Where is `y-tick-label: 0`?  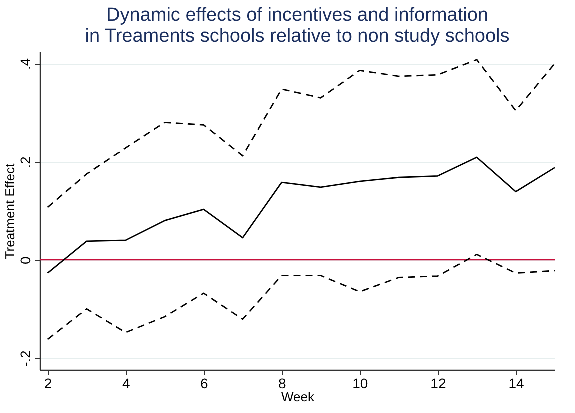 y-tick-label: 0 is located at coordinates (26, 260).